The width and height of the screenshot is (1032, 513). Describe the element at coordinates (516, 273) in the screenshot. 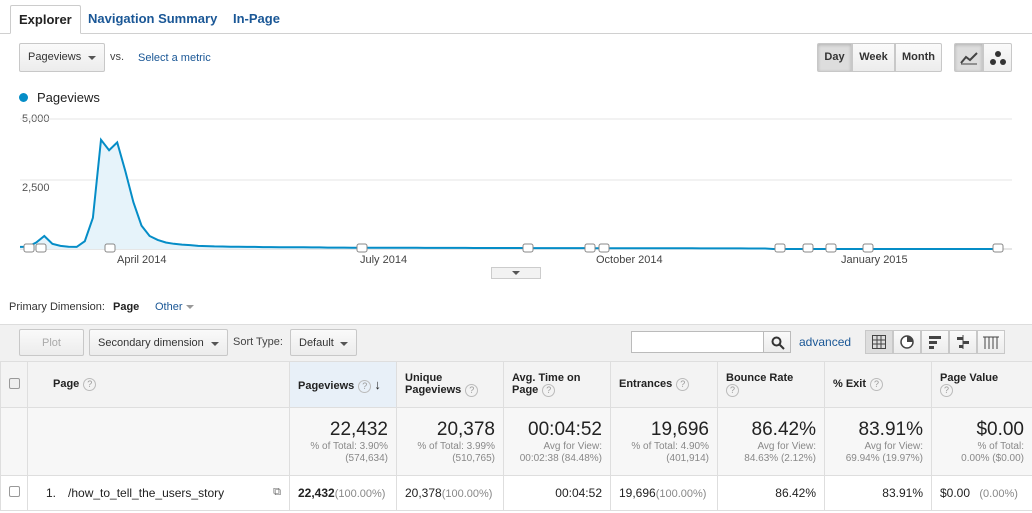

I see `annotation-expand-toggle` at that location.